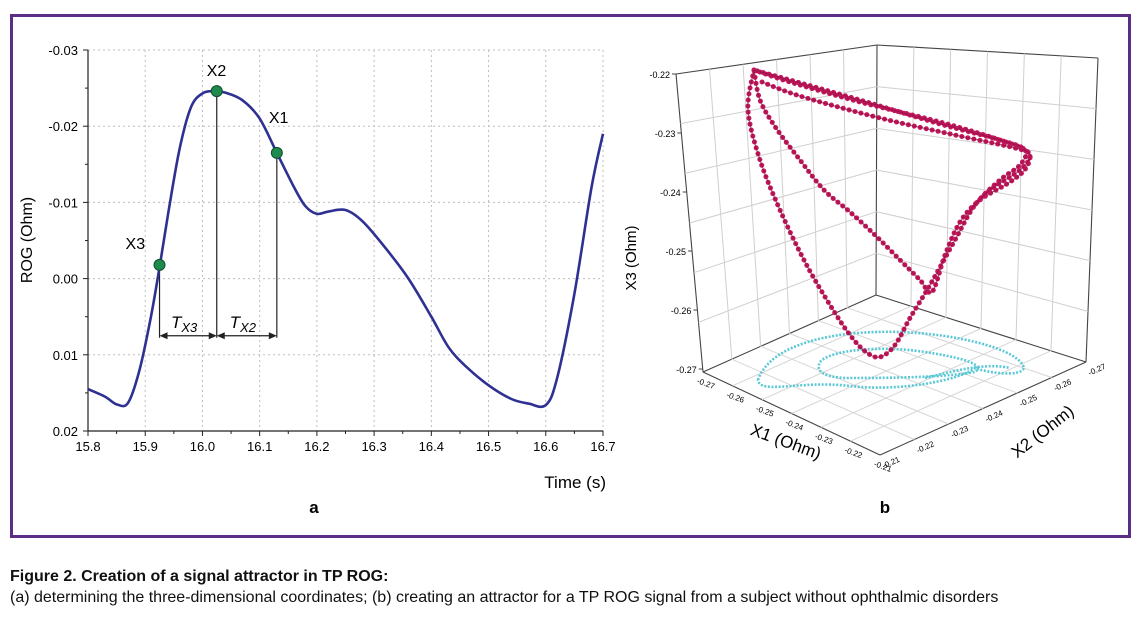 The image size is (1143, 643). Describe the element at coordinates (145, 446) in the screenshot. I see `x-tick-label: 15.9` at that location.